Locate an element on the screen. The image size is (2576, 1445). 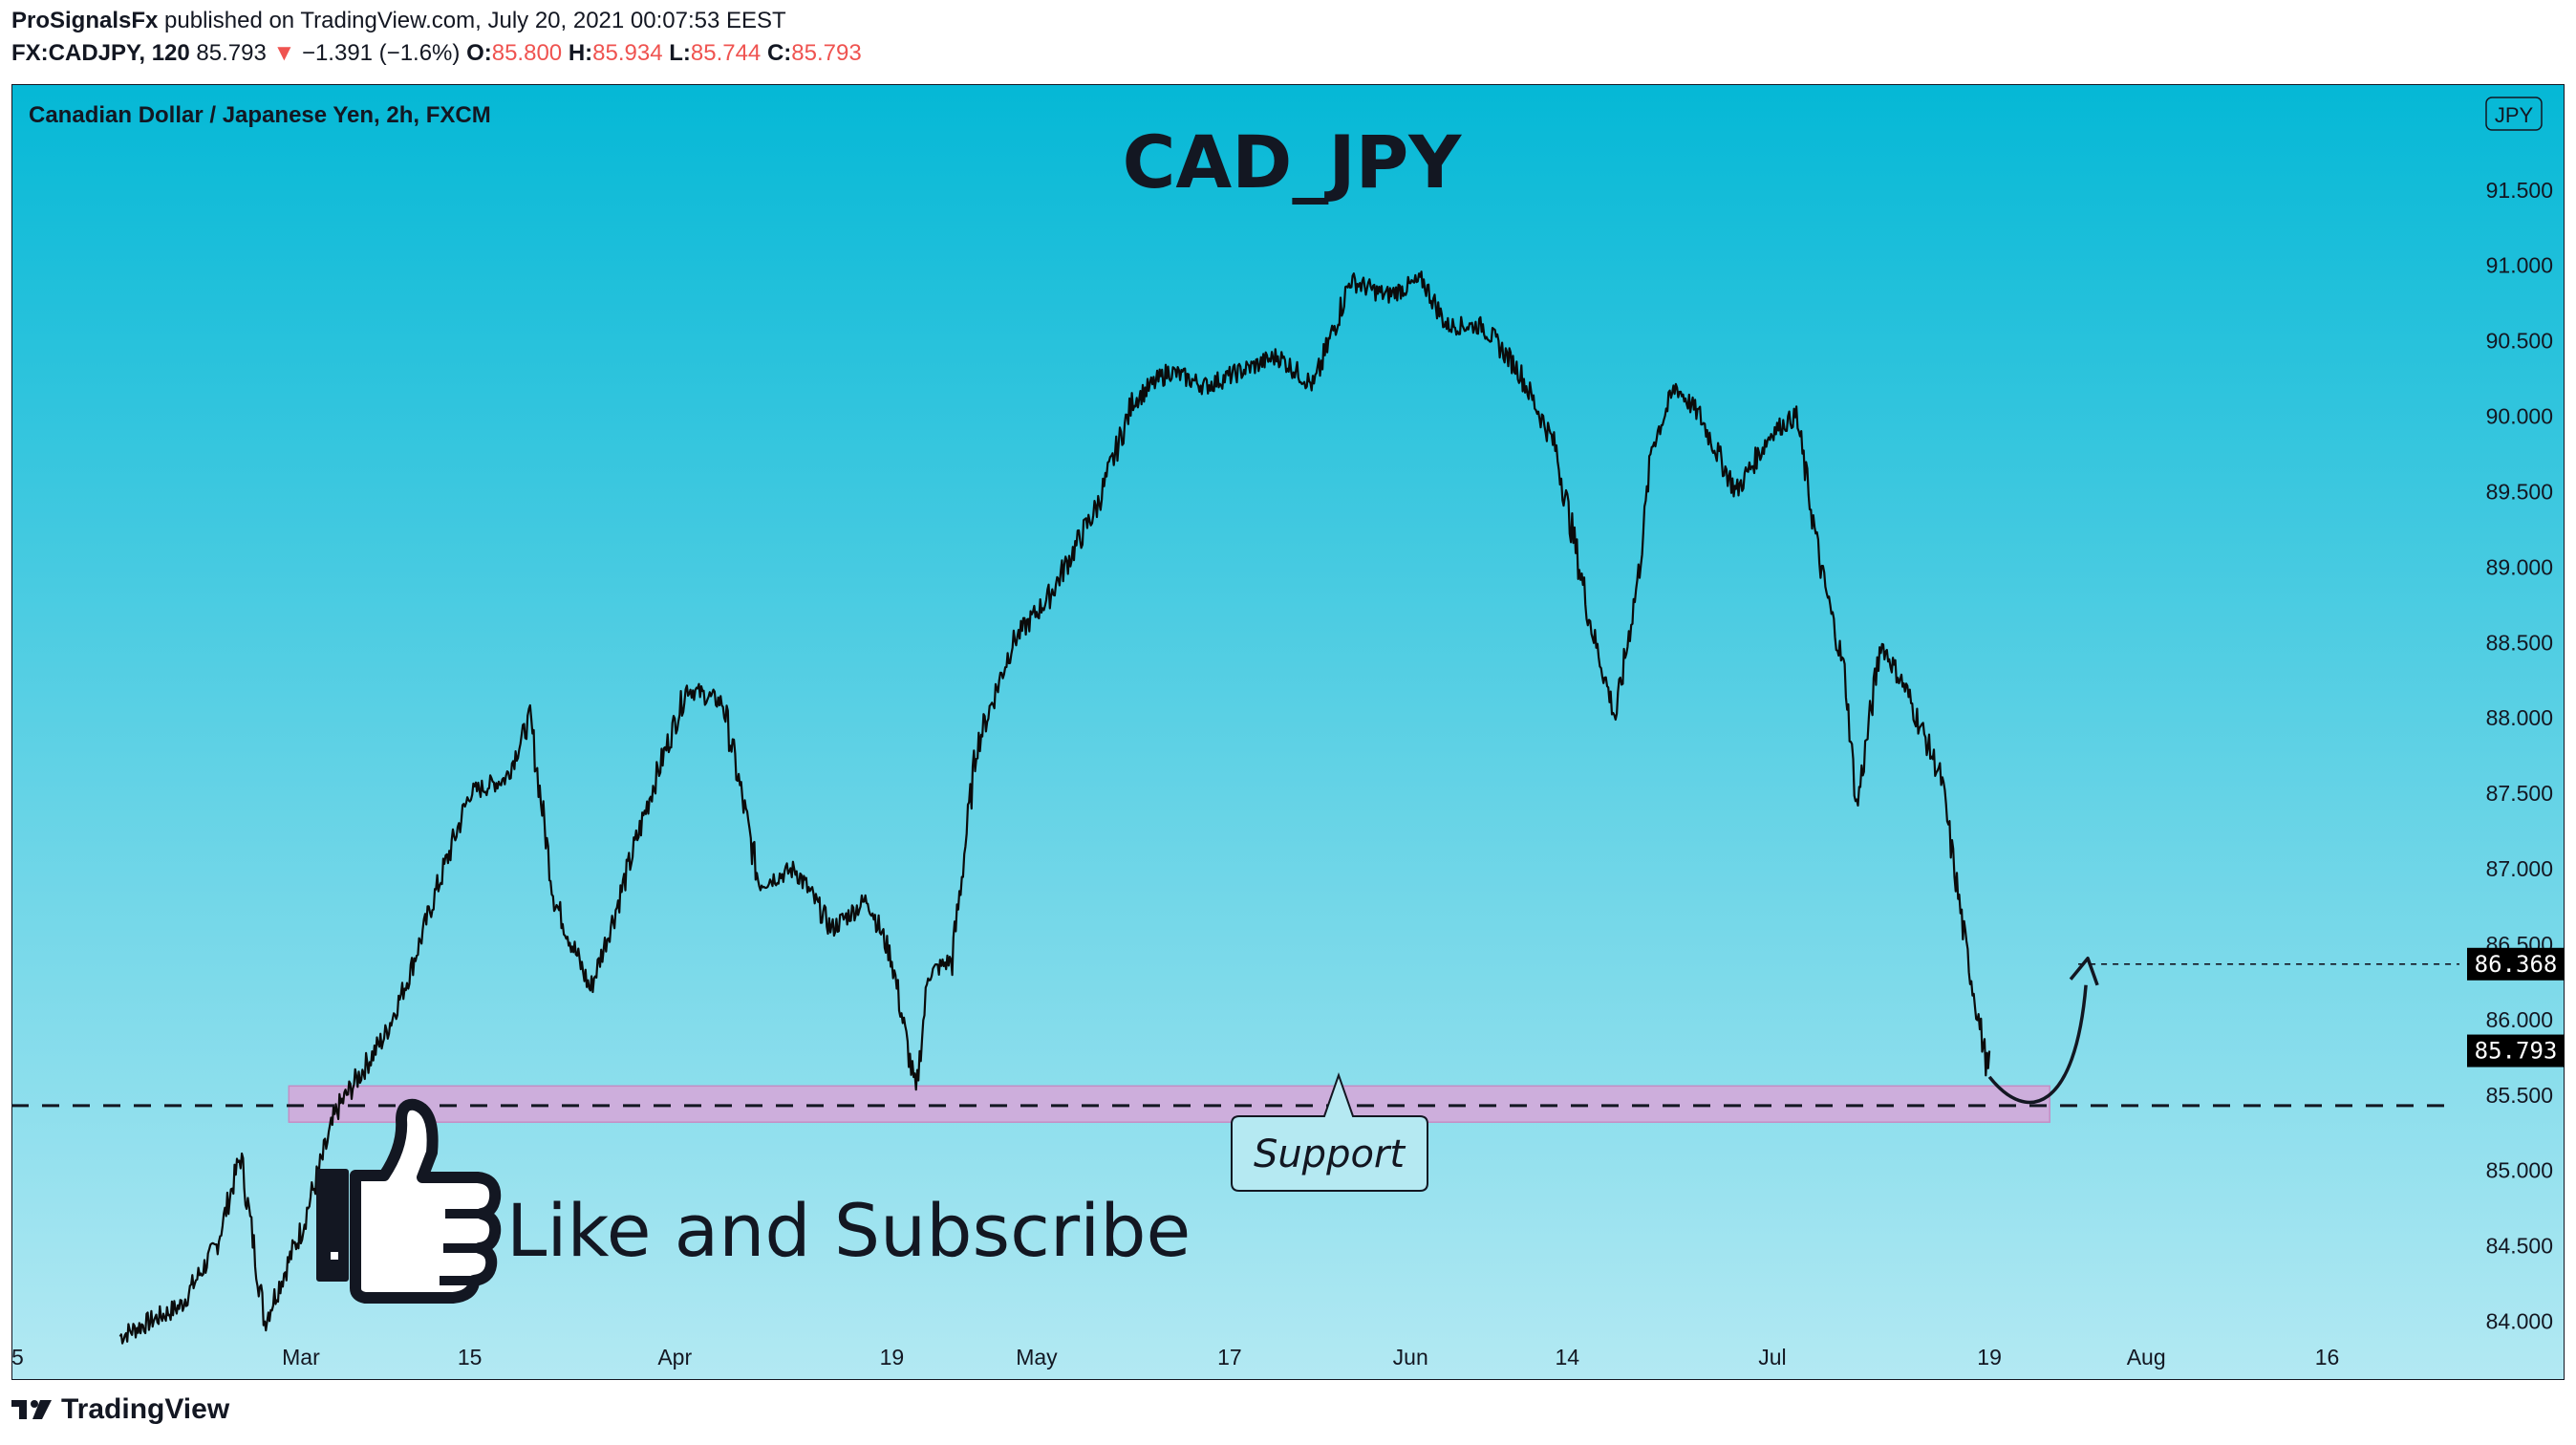
chart-title: CAD_JPY is located at coordinates (1293, 162).